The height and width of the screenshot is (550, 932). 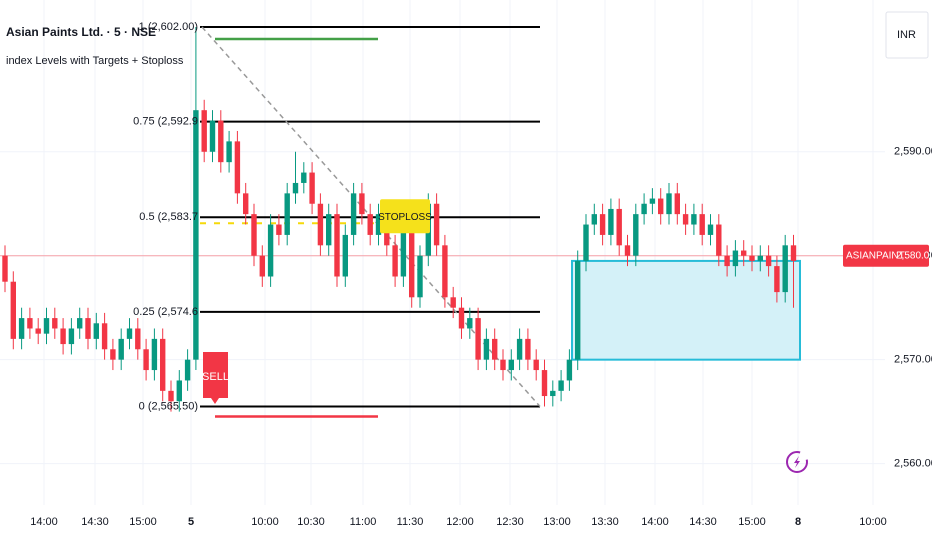 What do you see at coordinates (907, 35) in the screenshot?
I see `currency-box` at bounding box center [907, 35].